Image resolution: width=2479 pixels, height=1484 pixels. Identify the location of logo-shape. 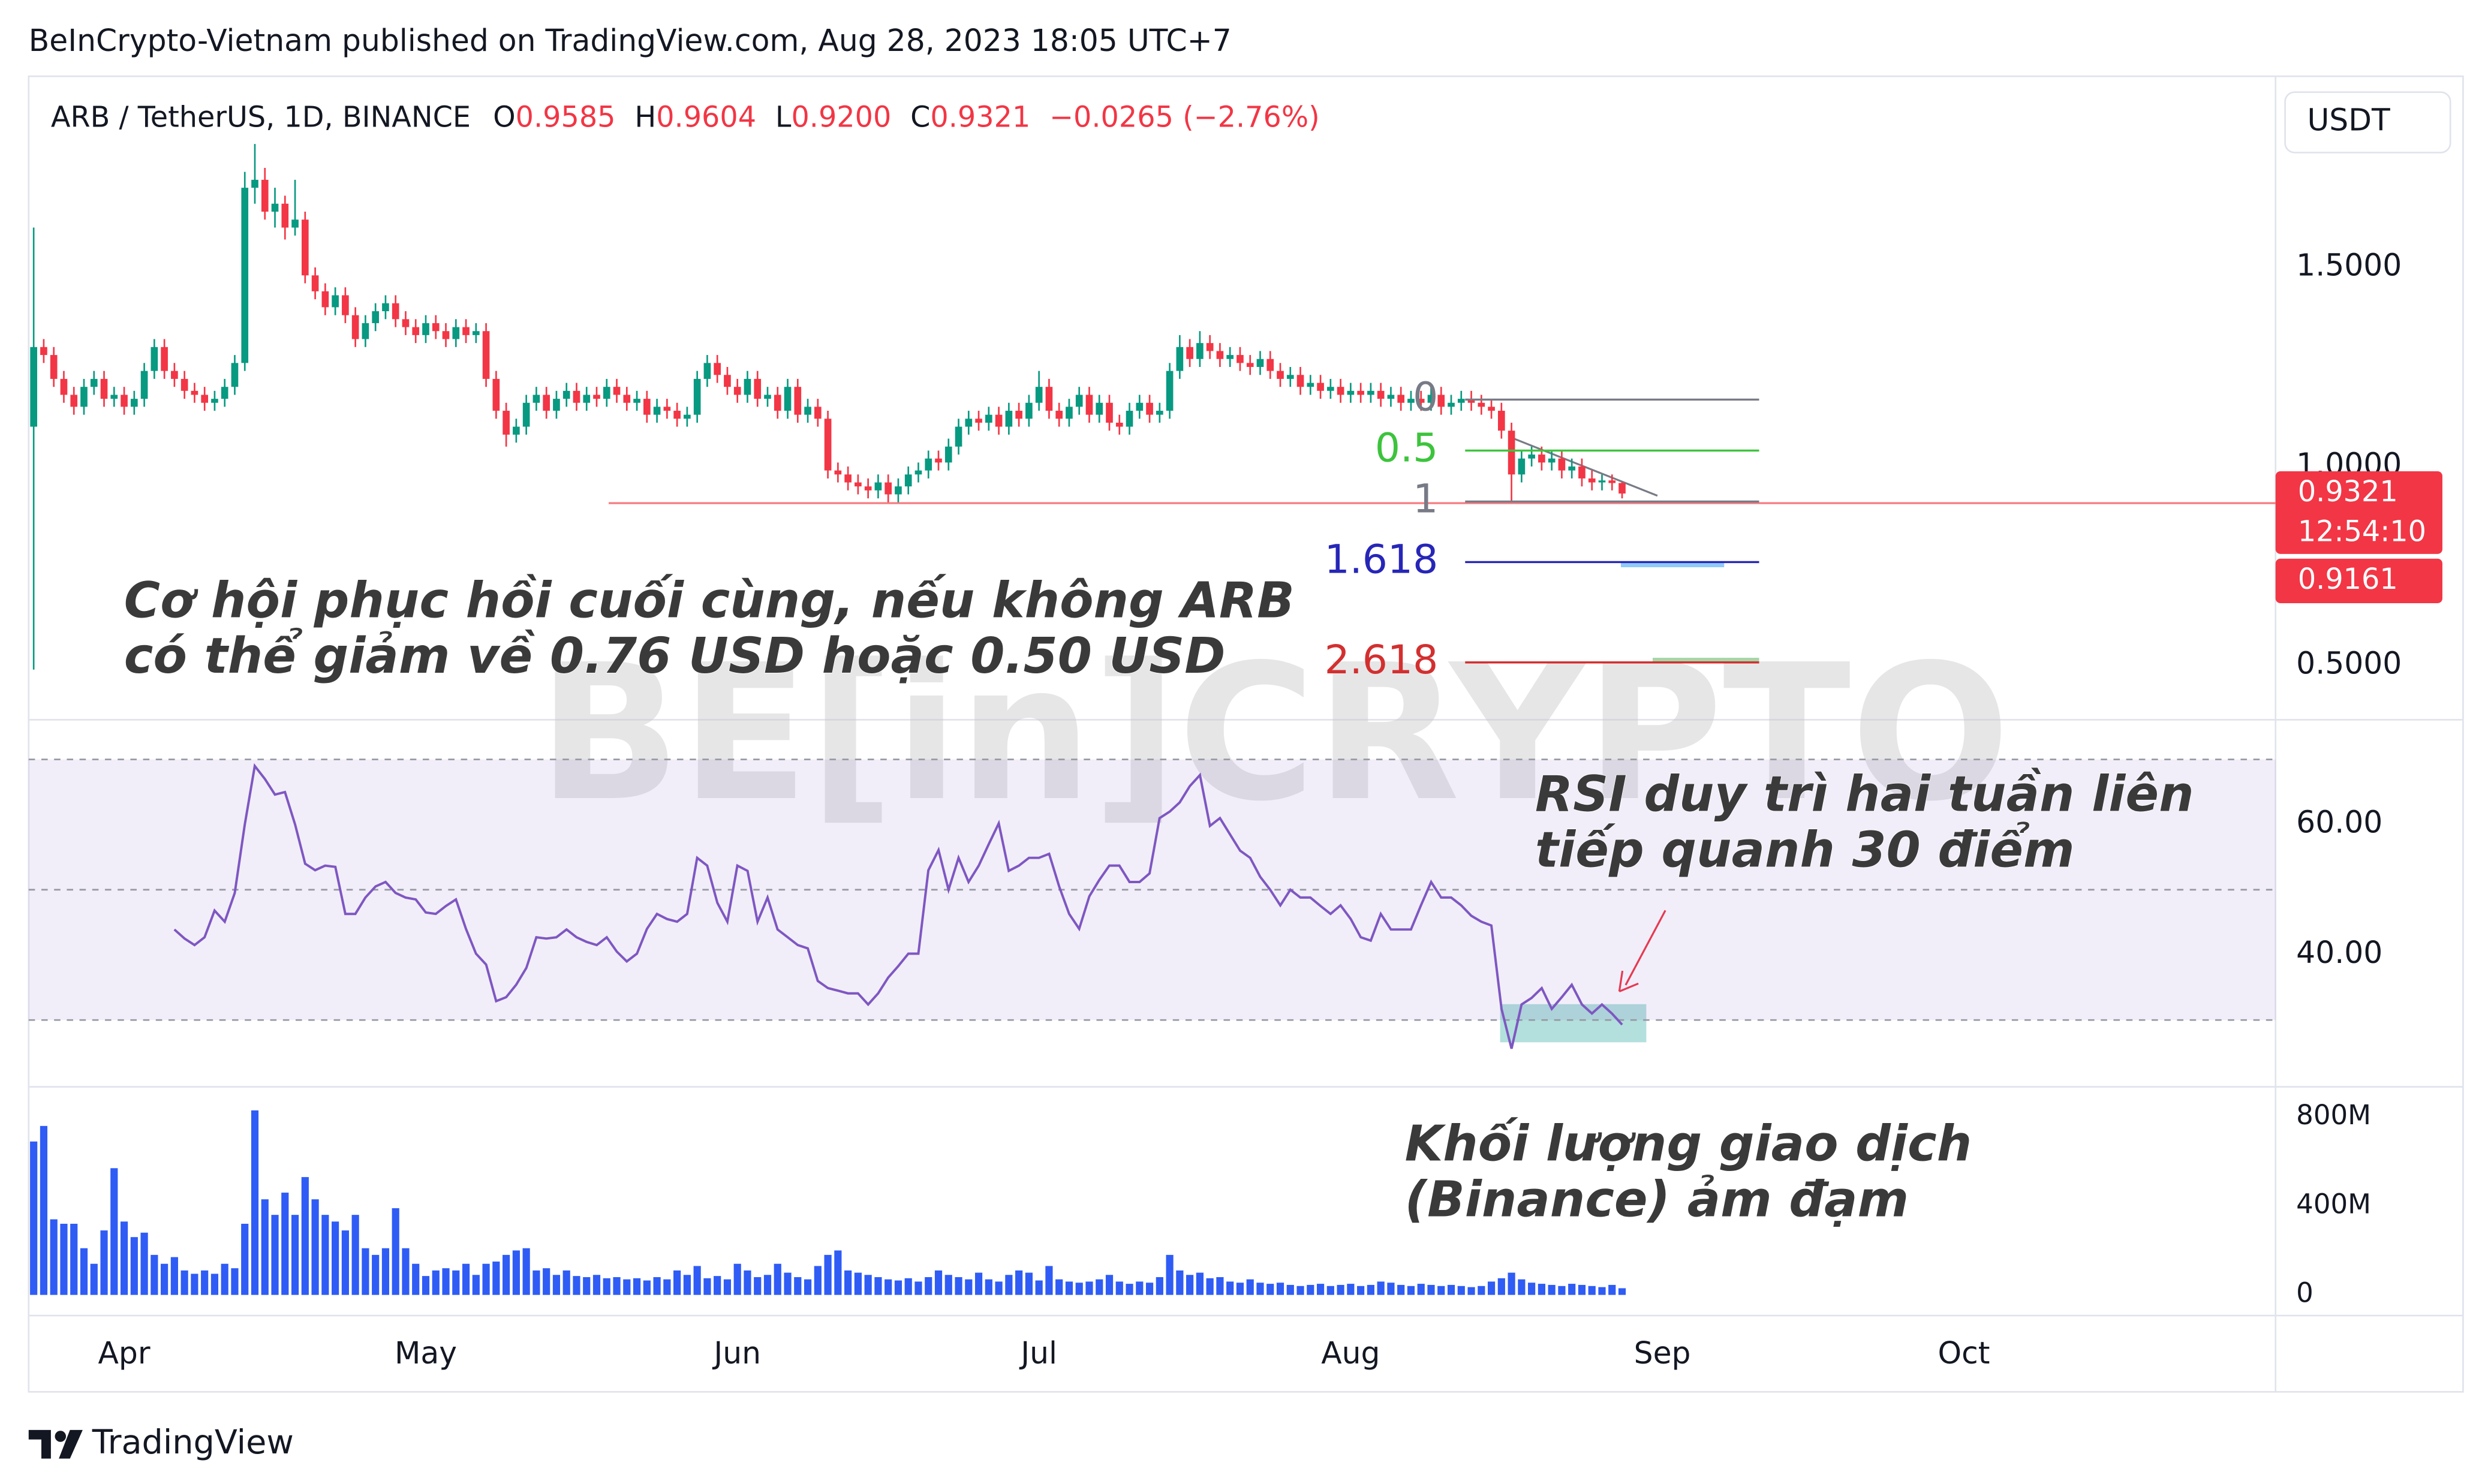
(71, 1444).